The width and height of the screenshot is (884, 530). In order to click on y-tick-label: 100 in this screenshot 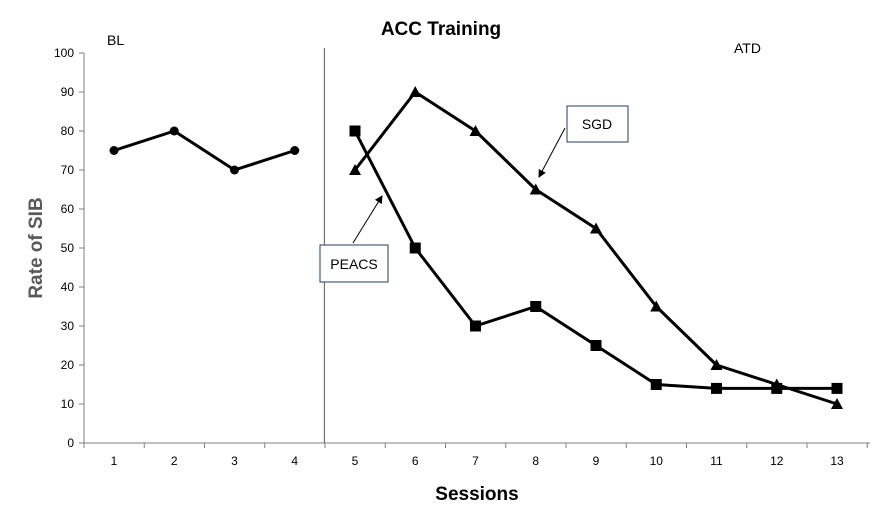, I will do `click(64, 53)`.